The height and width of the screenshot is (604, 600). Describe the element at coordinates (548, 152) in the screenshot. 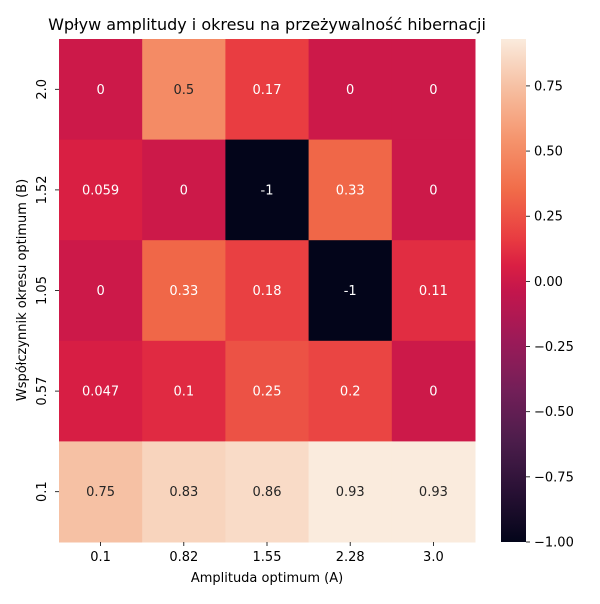

I see `colorbar-tick-label: 0.50` at that location.